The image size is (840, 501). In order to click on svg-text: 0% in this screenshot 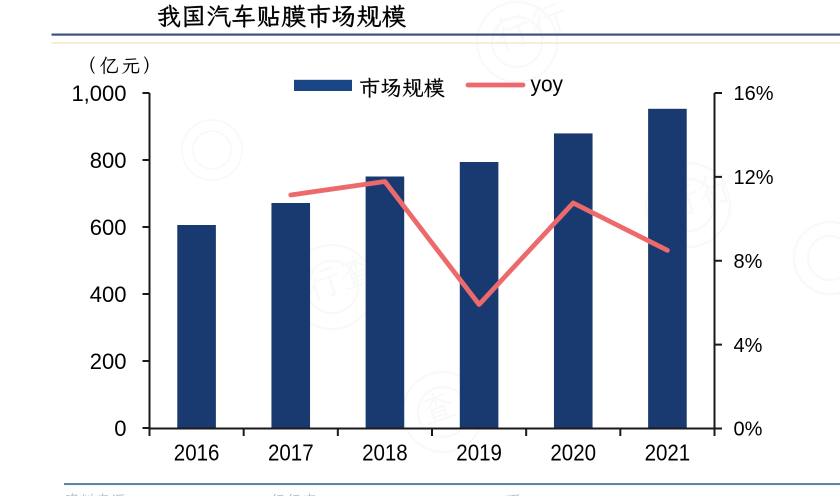, I will do `click(748, 430)`.